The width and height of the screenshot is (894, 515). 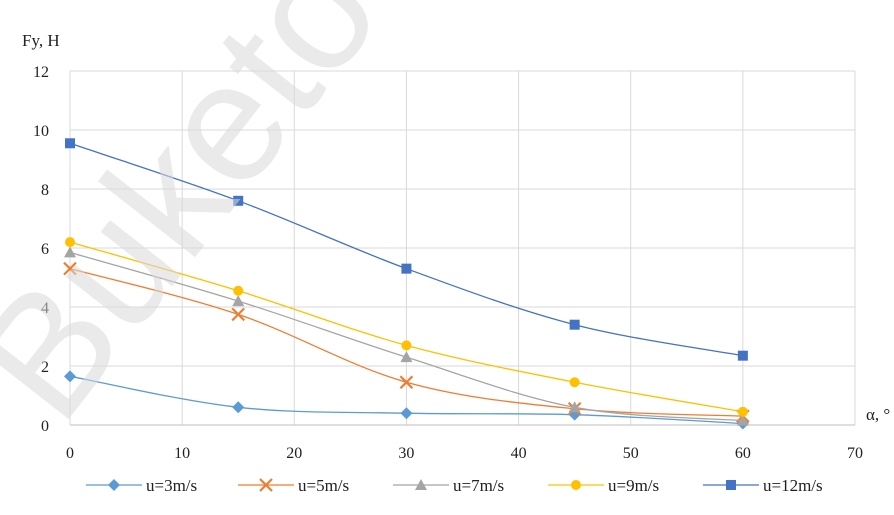 What do you see at coordinates (41, 131) in the screenshot?
I see `y-tick-label-5: 10` at bounding box center [41, 131].